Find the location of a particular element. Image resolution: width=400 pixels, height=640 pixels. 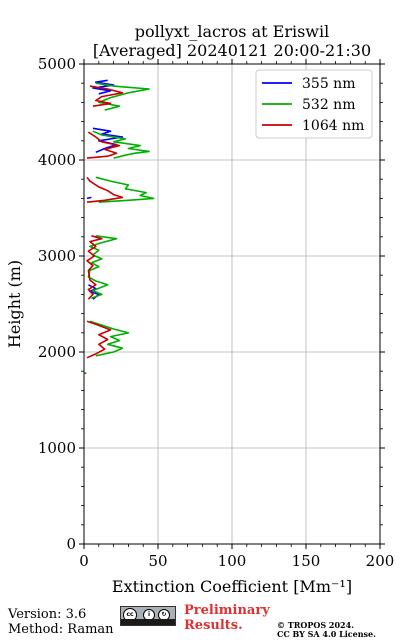

x-tick-label: 200 is located at coordinates (380, 561).